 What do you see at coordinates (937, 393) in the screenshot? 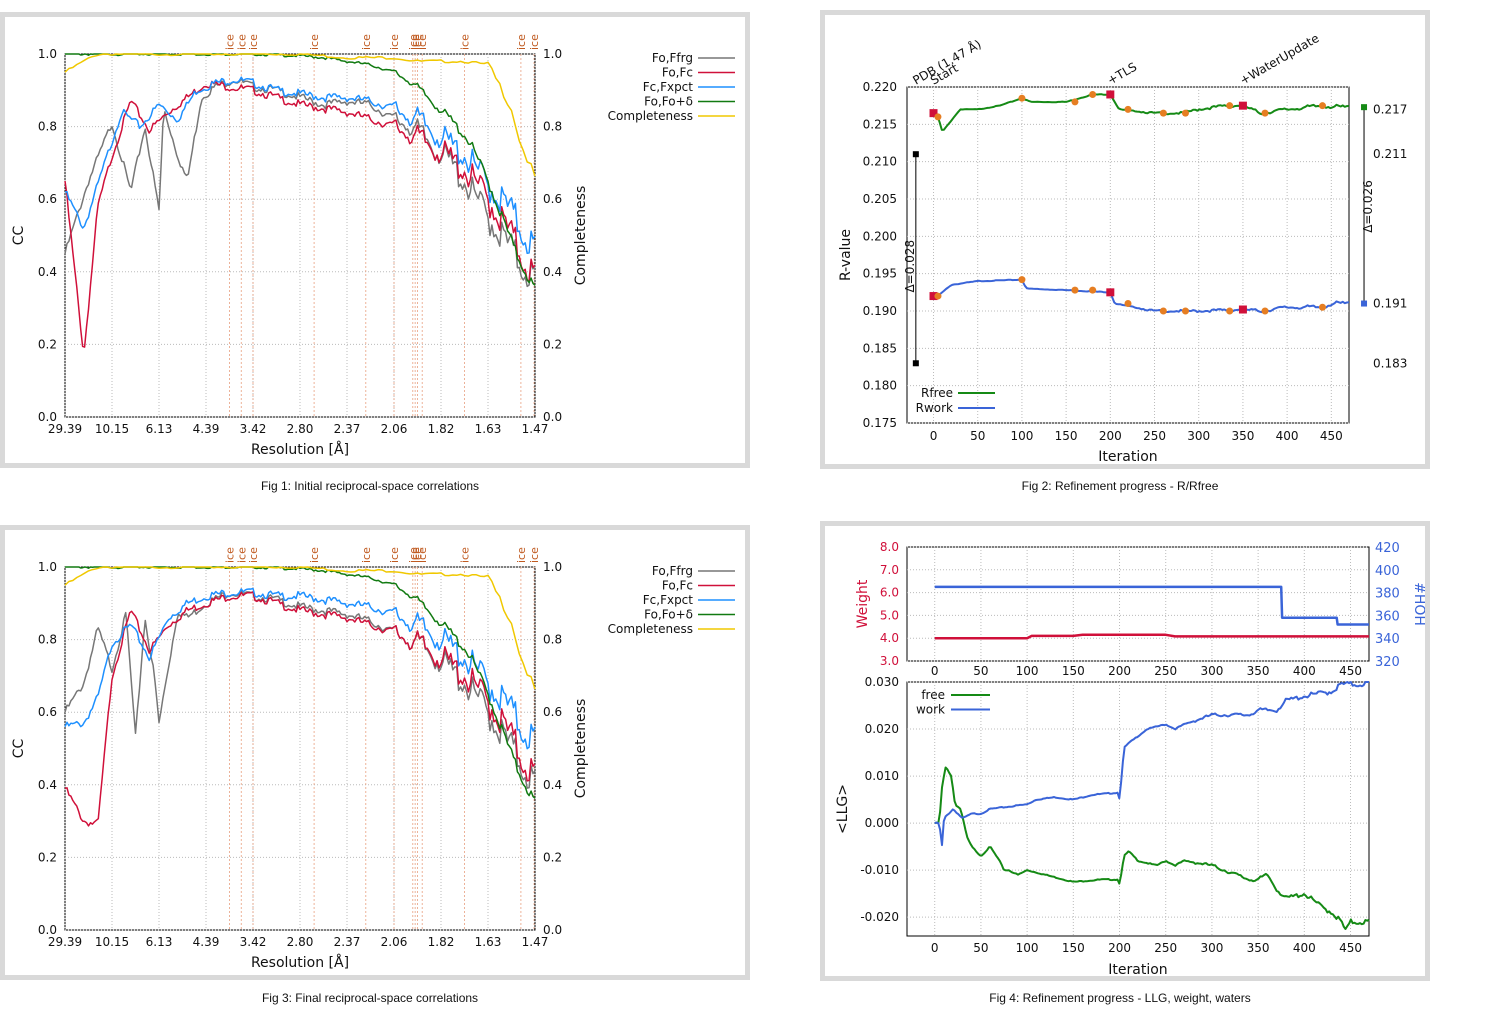
I see `legend-label: Rfree` at bounding box center [937, 393].